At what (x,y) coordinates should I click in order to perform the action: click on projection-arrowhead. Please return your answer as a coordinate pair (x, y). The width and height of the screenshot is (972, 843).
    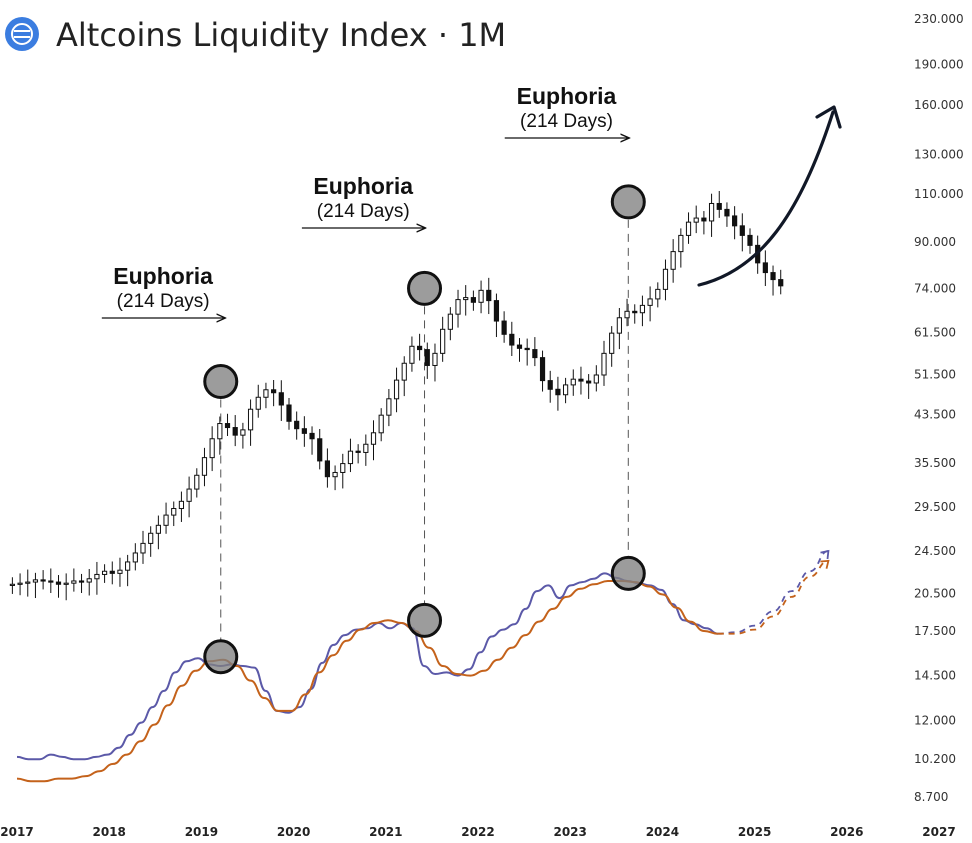
    Looking at the image, I should click on (825, 564).